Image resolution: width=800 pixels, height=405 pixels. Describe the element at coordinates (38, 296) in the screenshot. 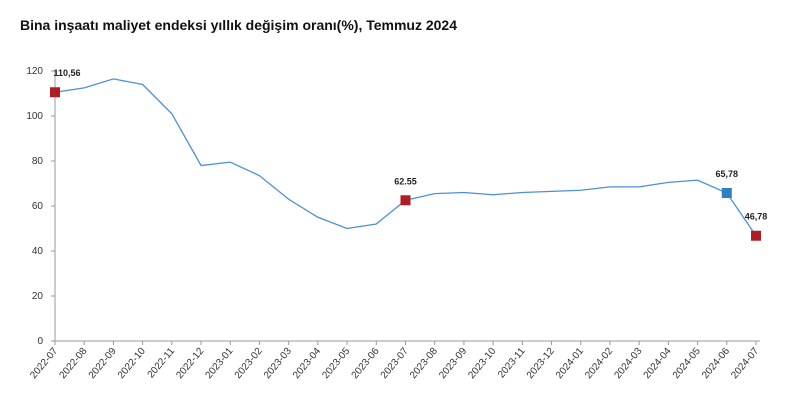

I see `y-tick-label: 20` at that location.